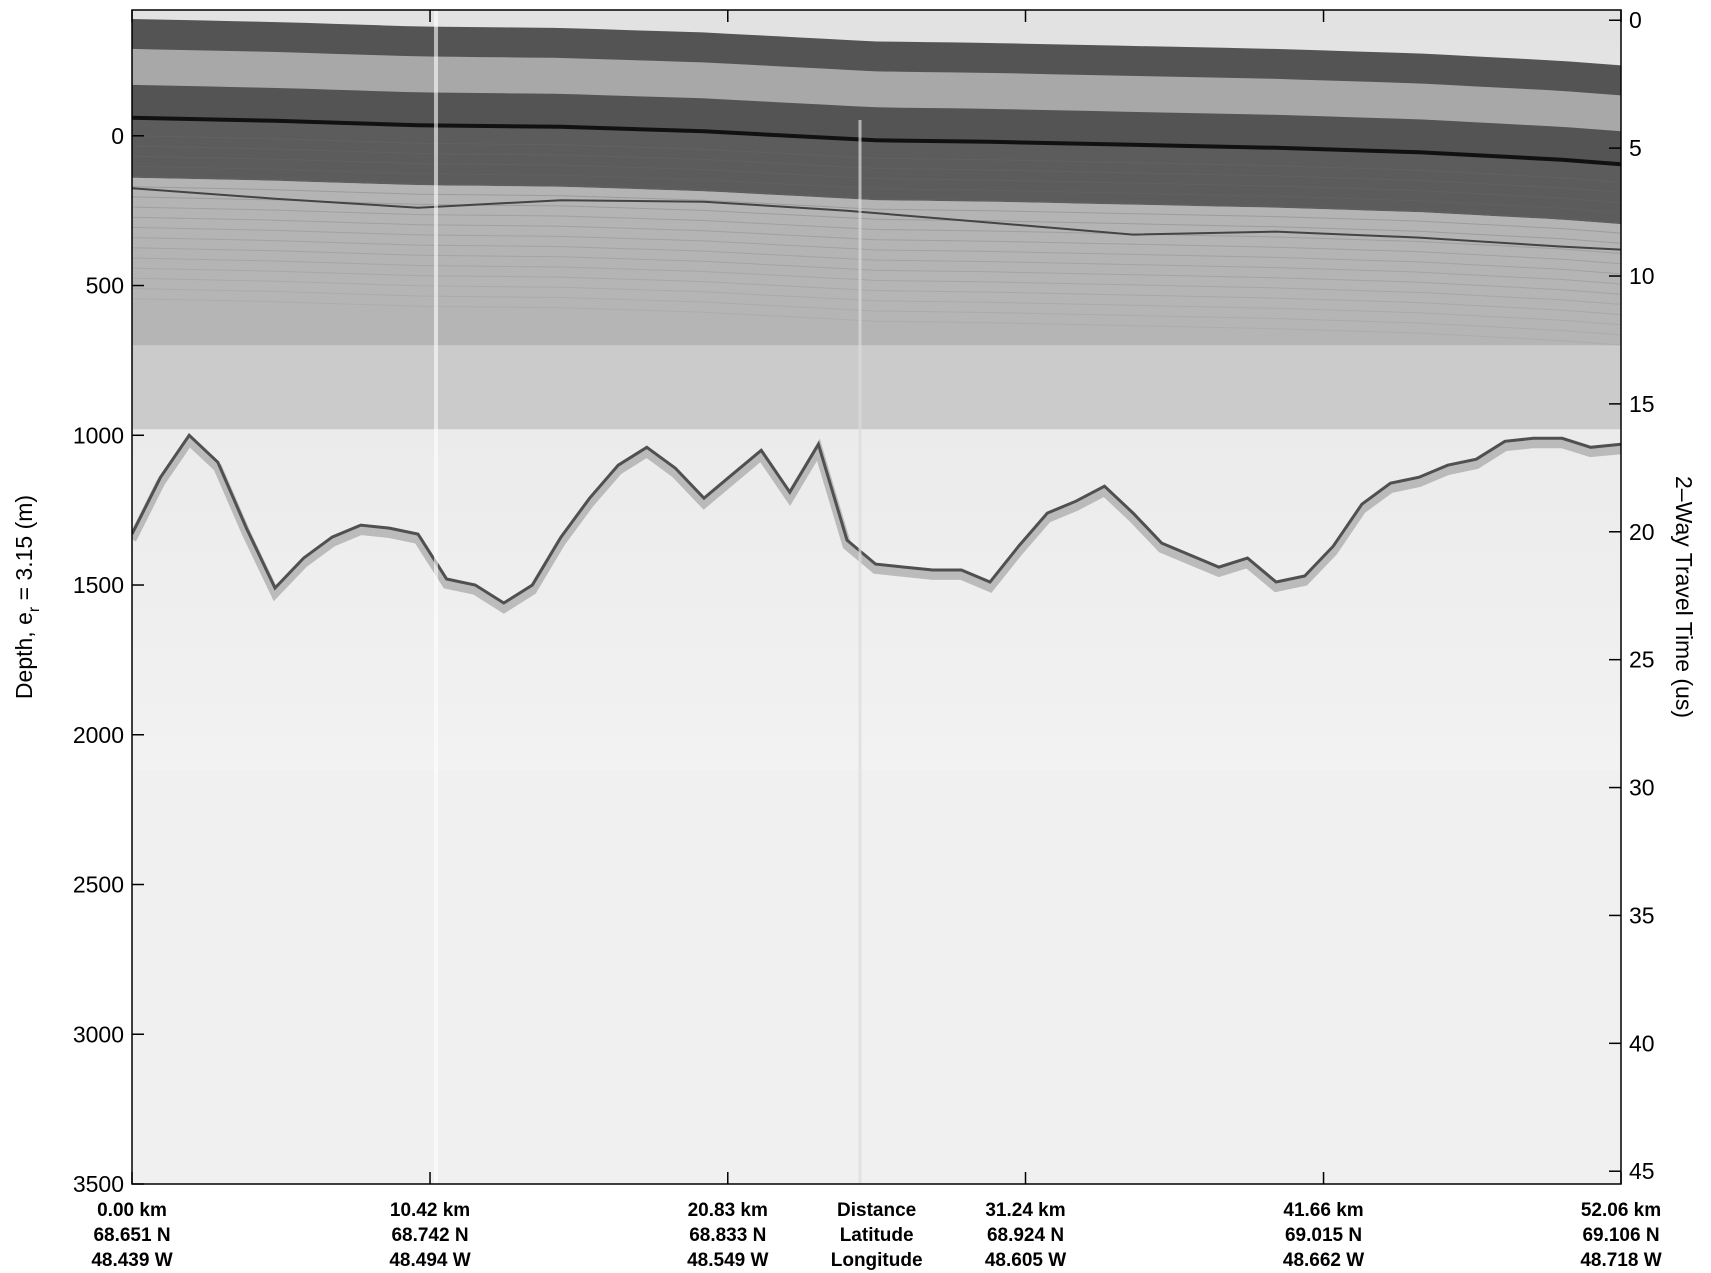  Describe the element at coordinates (876, 1210) in the screenshot. I see `distance-row-title: Distance` at that location.